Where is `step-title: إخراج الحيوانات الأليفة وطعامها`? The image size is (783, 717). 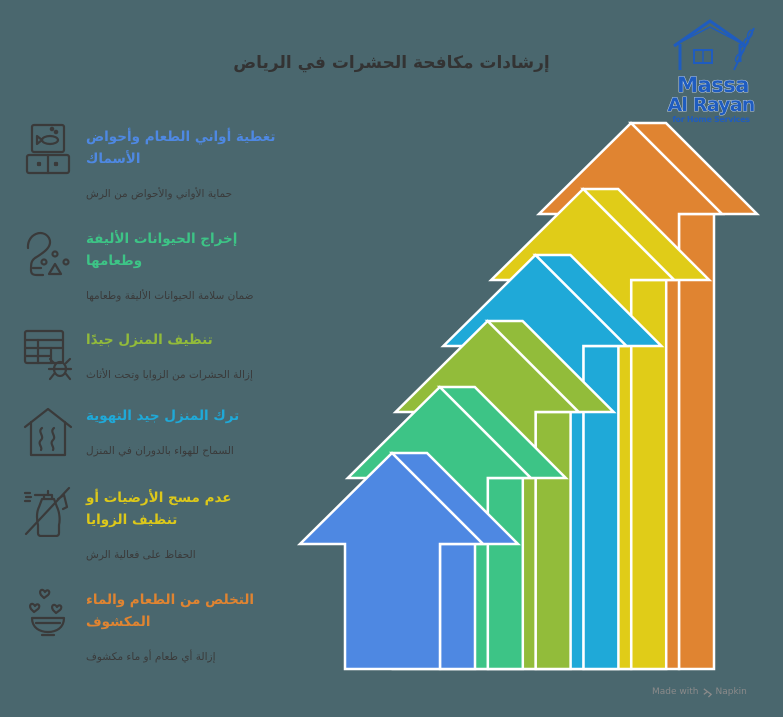
step-title: إخراج الحيوانات الأليفة وطعامها is located at coordinates (186, 250).